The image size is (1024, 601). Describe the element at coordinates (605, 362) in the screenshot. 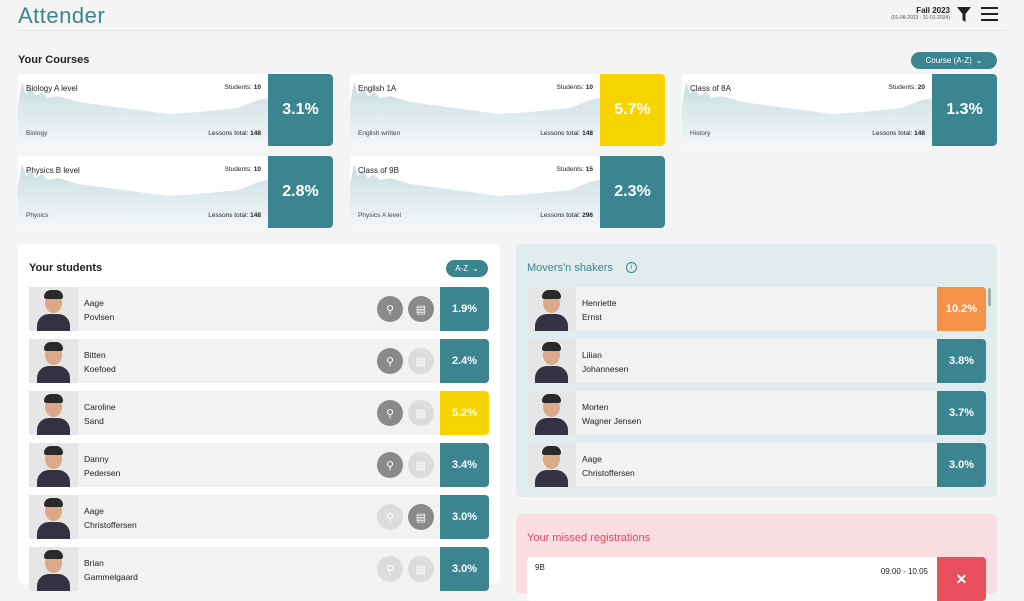

I see `mover-name: Lilian Johannesen` at that location.